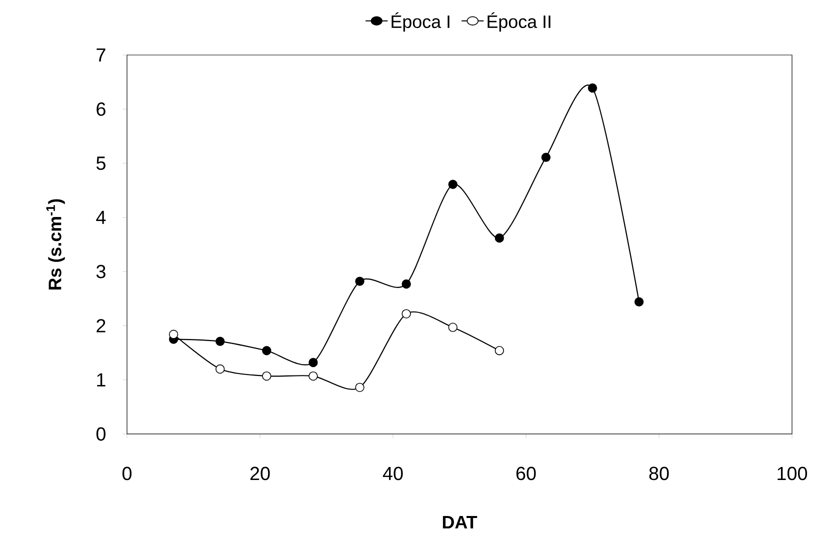 Image resolution: width=827 pixels, height=543 pixels. What do you see at coordinates (659, 473) in the screenshot?
I see `x-tick-label: 80` at bounding box center [659, 473].